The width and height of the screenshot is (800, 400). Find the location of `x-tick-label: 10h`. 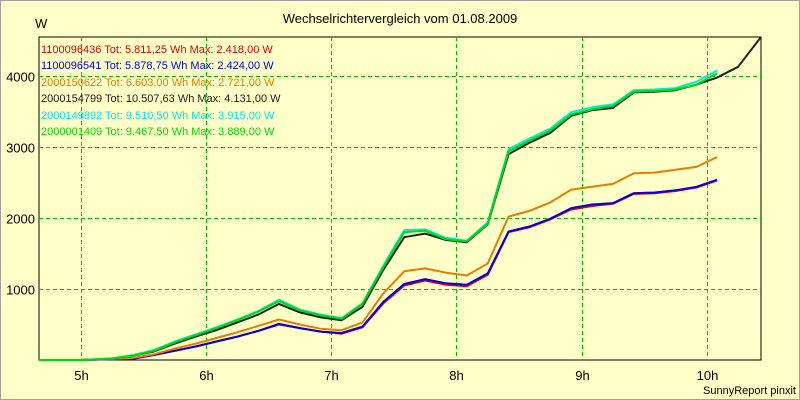

x-tick-label: 10h is located at coordinates (708, 375).